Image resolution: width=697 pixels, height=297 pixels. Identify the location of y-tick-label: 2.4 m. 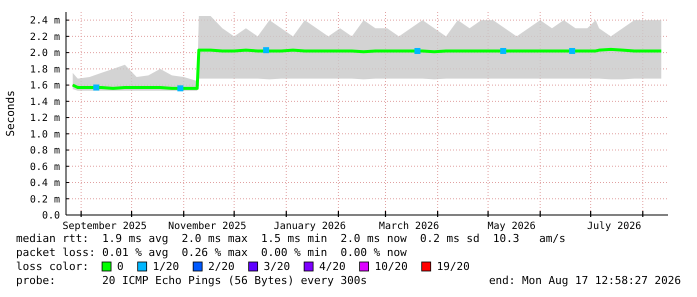
(45, 21).